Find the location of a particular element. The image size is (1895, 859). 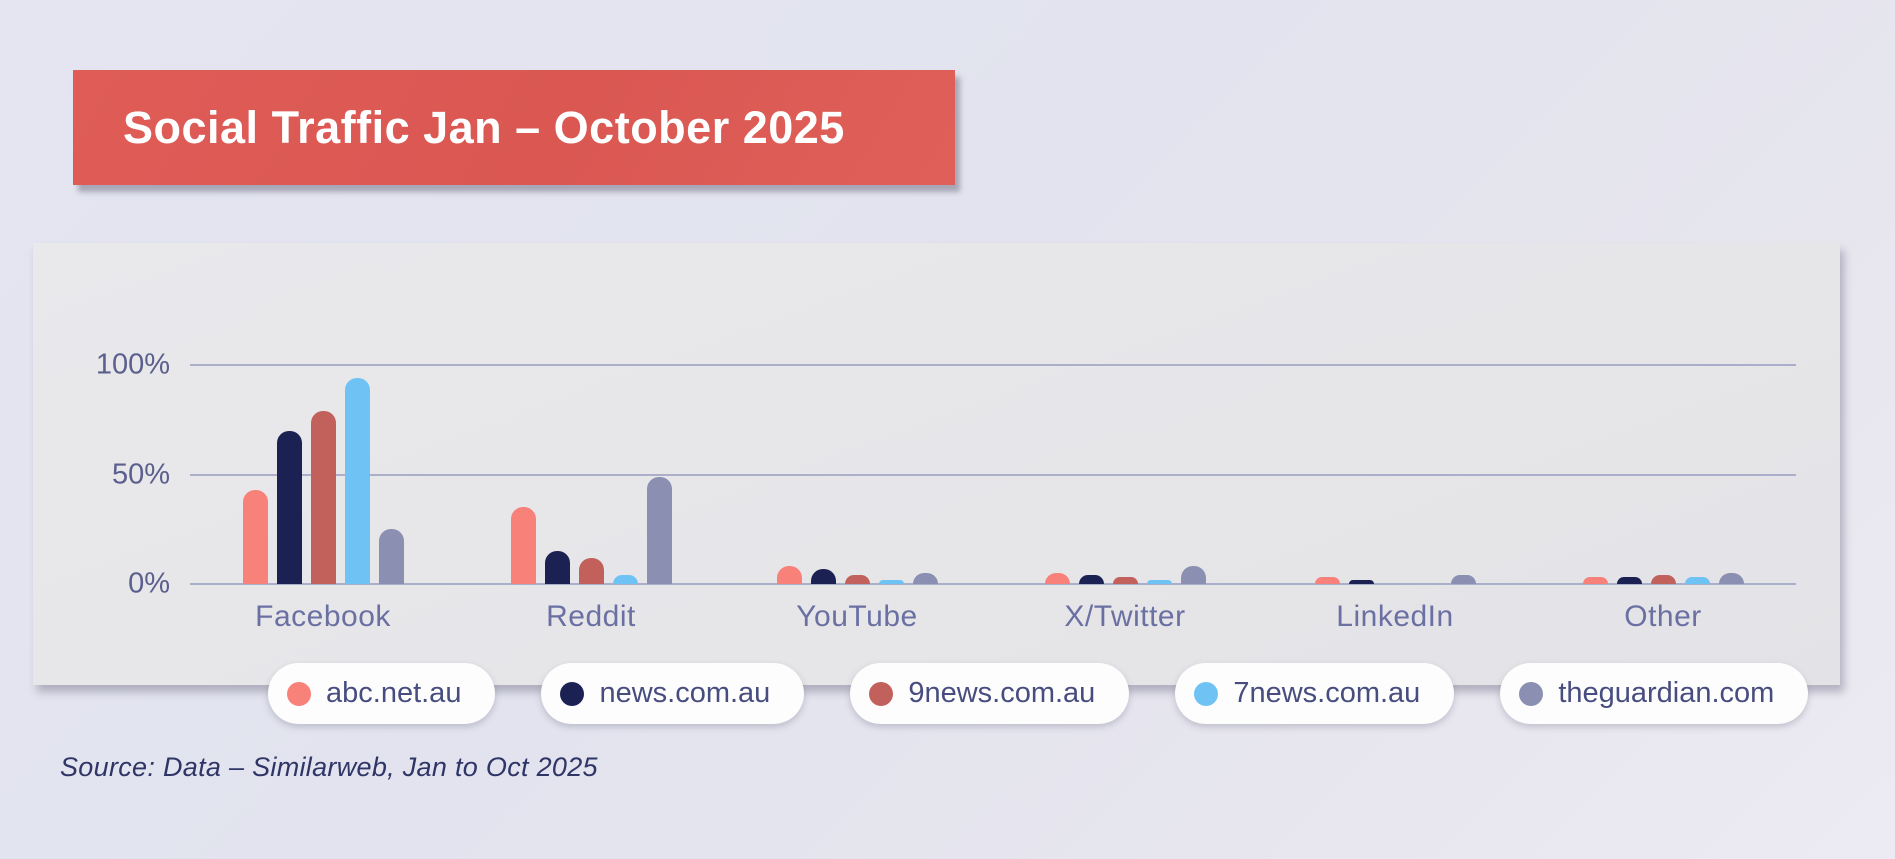

y-axis-label: 0% is located at coordinates (149, 583).